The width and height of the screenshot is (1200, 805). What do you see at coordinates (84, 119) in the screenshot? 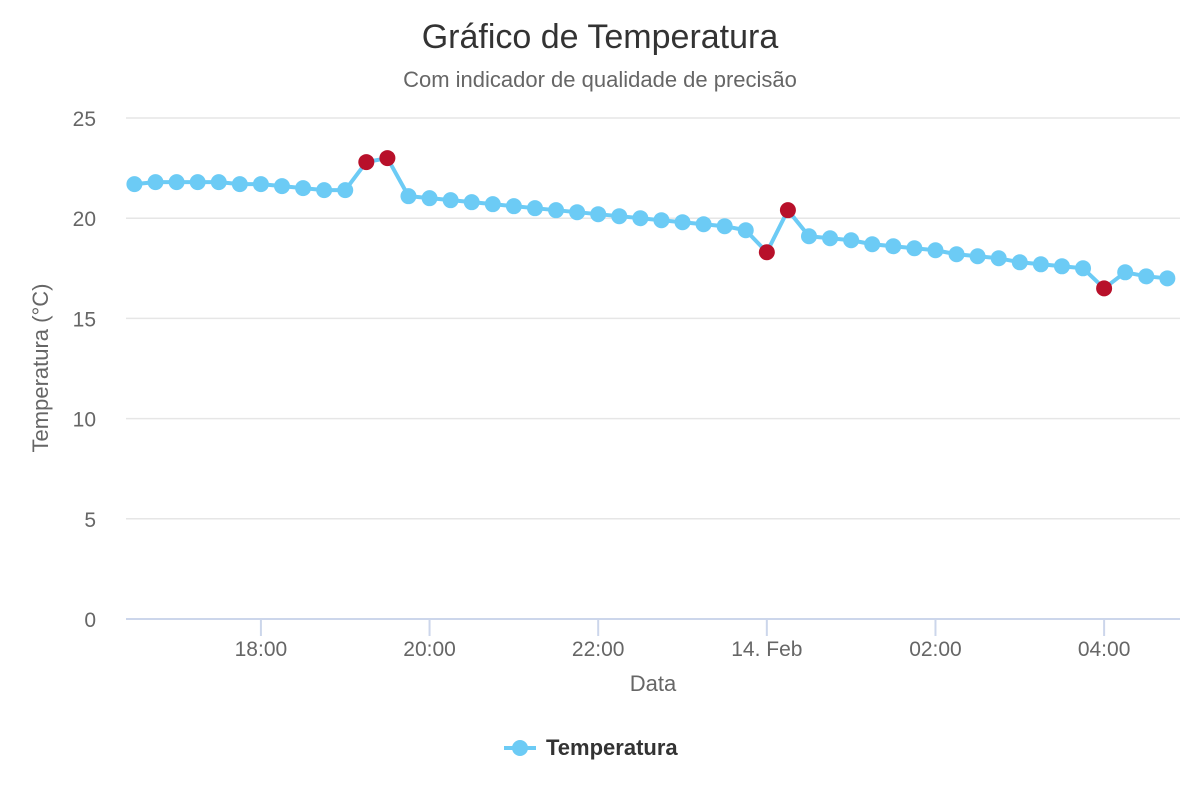
I see `y-tick-label: 25` at bounding box center [84, 119].